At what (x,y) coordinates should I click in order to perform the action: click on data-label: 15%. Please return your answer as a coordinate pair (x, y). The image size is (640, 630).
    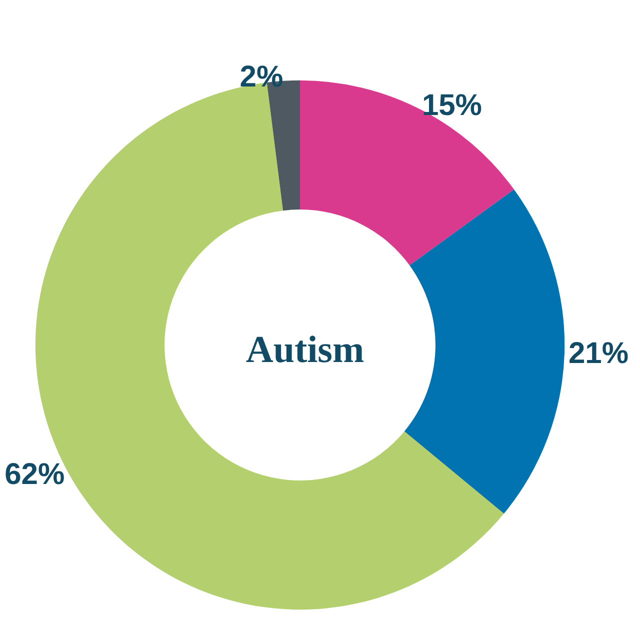
    Looking at the image, I should click on (452, 105).